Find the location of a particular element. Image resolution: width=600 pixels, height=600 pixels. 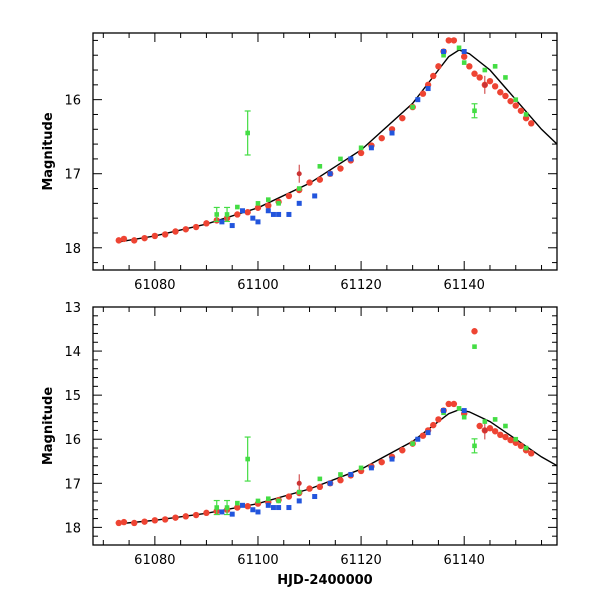

y-tick-label: 14 is located at coordinates (72, 352).